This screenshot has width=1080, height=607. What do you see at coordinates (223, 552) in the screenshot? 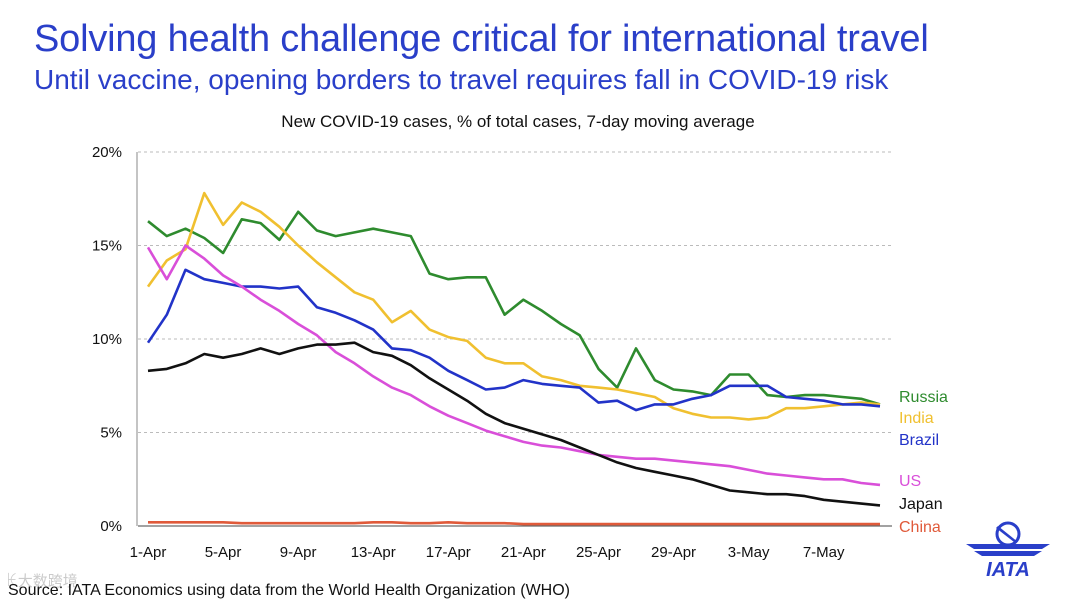
I see `x-tick-label: 5-Apr` at bounding box center [223, 552].